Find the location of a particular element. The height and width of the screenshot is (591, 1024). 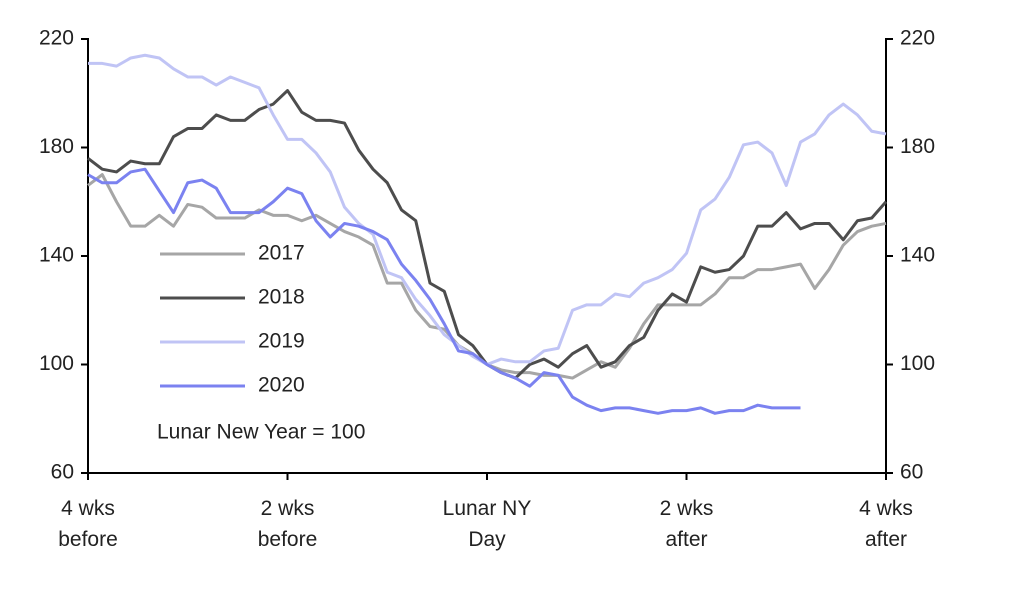

y2-tick-label: 180 is located at coordinates (917, 146).